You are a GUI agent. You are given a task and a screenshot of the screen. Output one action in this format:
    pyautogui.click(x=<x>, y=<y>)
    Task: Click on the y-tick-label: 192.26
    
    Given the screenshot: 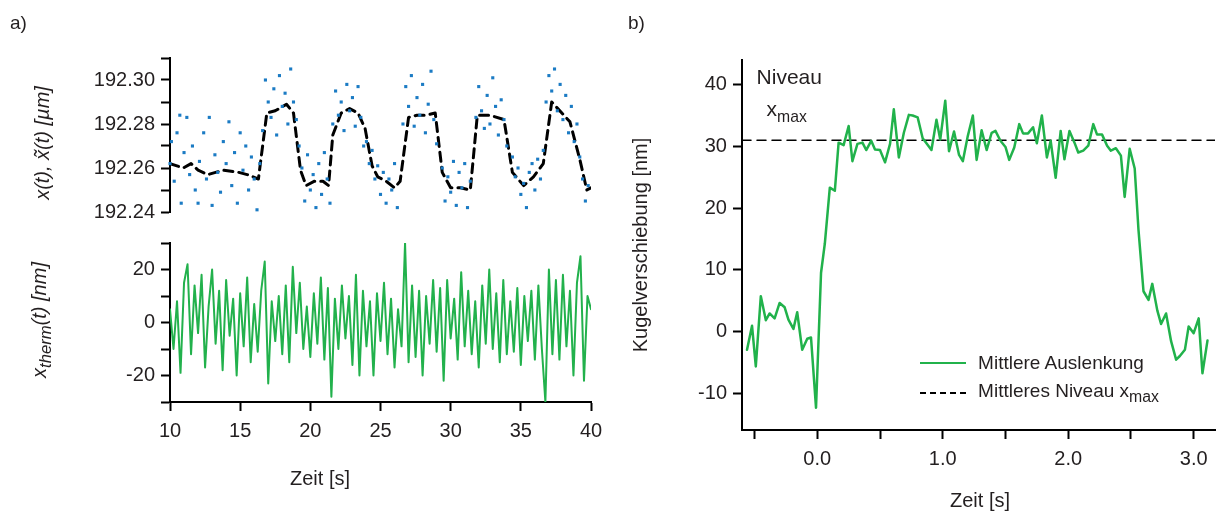 What is the action you would take?
    pyautogui.click(x=124, y=166)
    